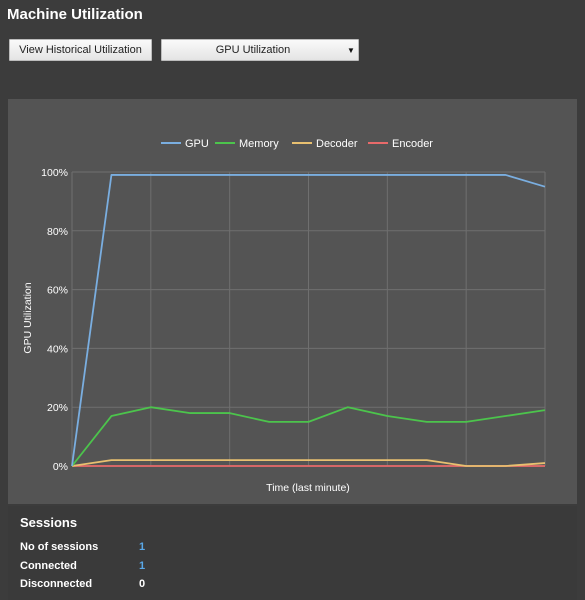 The width and height of the screenshot is (585, 600). Describe the element at coordinates (308, 463) in the screenshot. I see `series-line-decoder` at that location.